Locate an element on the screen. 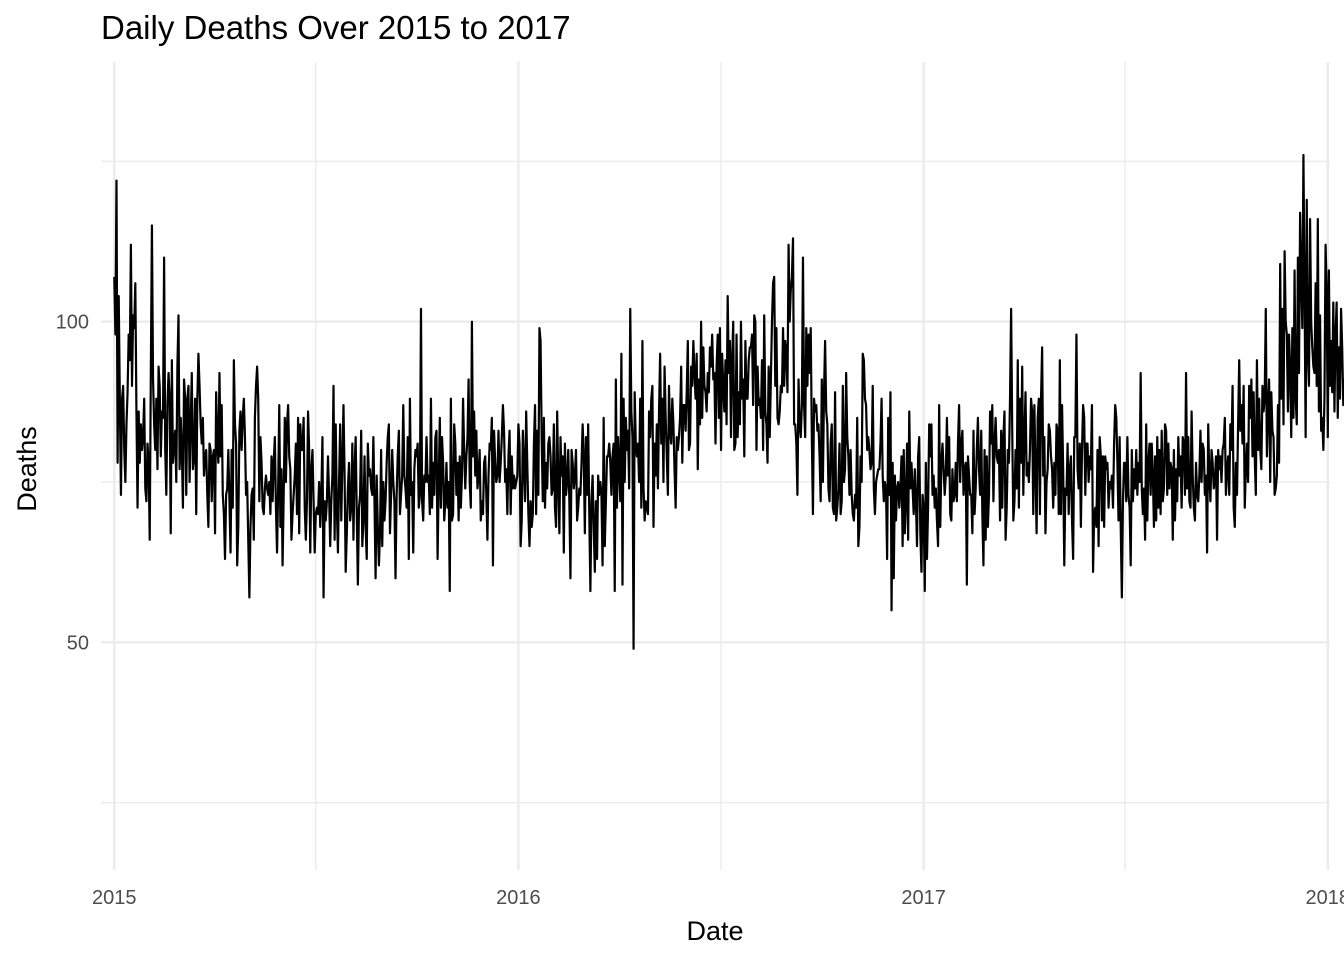 Image resolution: width=1344 pixels, height=960 pixels. y-axis-title: Deaths is located at coordinates (27, 469).